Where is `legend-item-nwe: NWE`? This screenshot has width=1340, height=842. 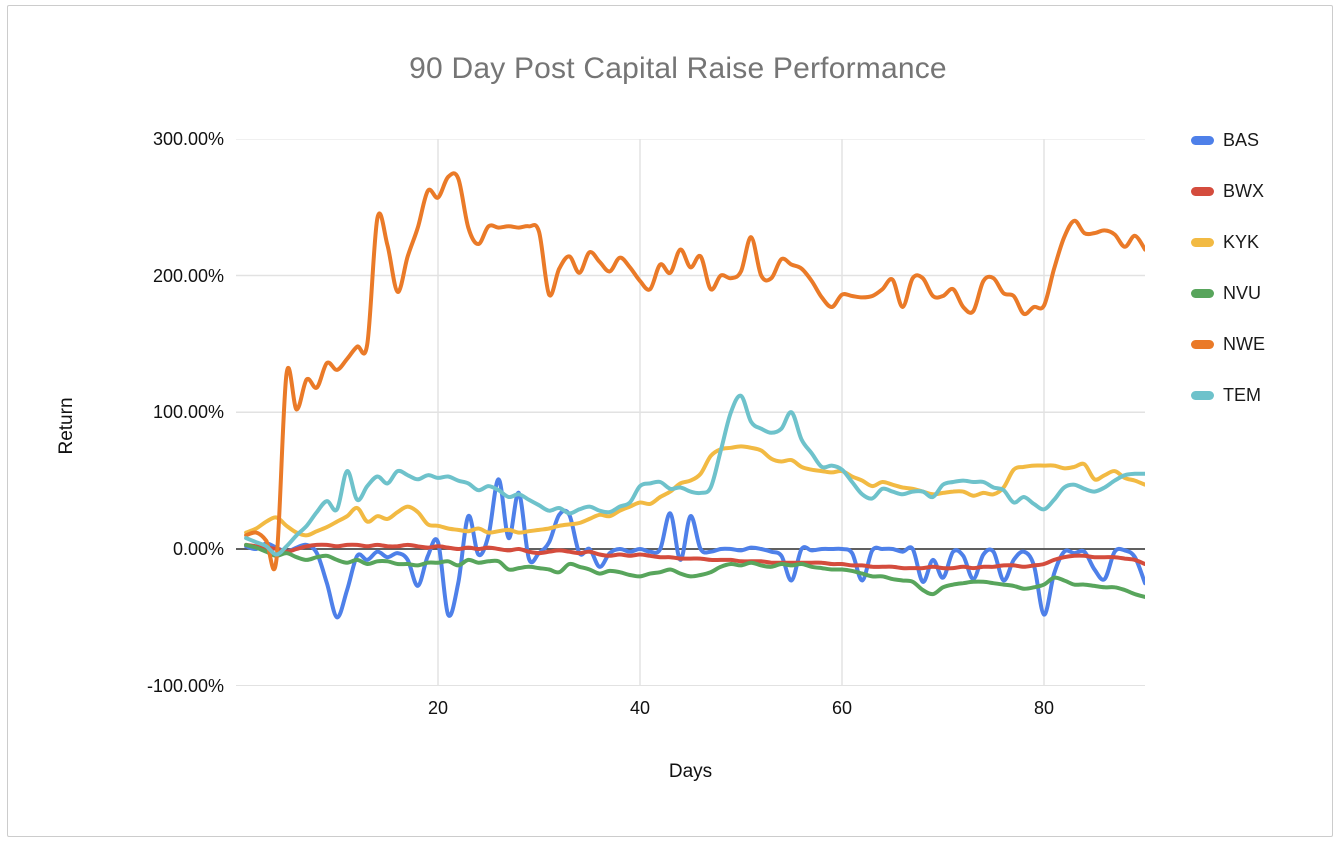 legend-item-nwe: NWE is located at coordinates (1228, 344).